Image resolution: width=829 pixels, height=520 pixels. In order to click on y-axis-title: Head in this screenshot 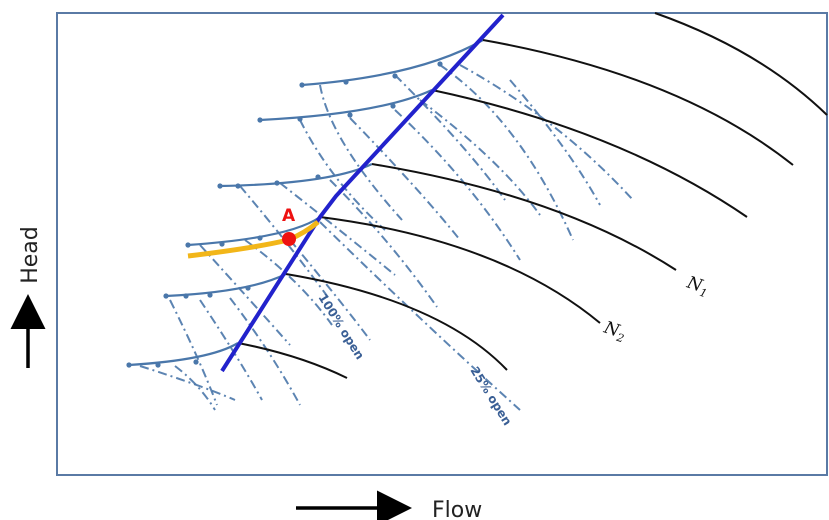, I will do `click(30, 255)`.